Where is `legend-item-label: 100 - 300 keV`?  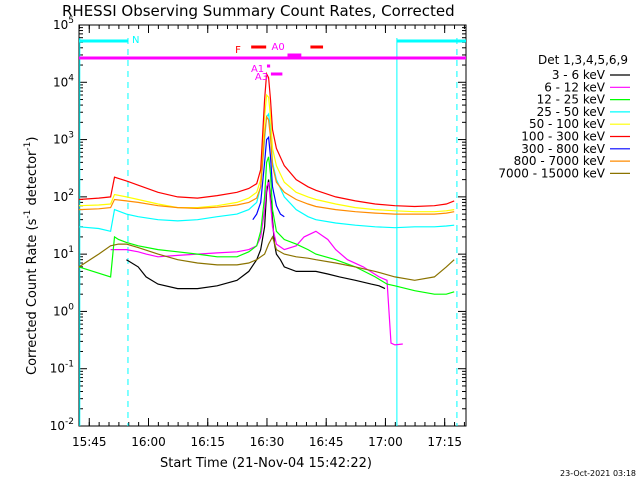
legend-item-label: 100 - 300 keV is located at coordinates (563, 137).